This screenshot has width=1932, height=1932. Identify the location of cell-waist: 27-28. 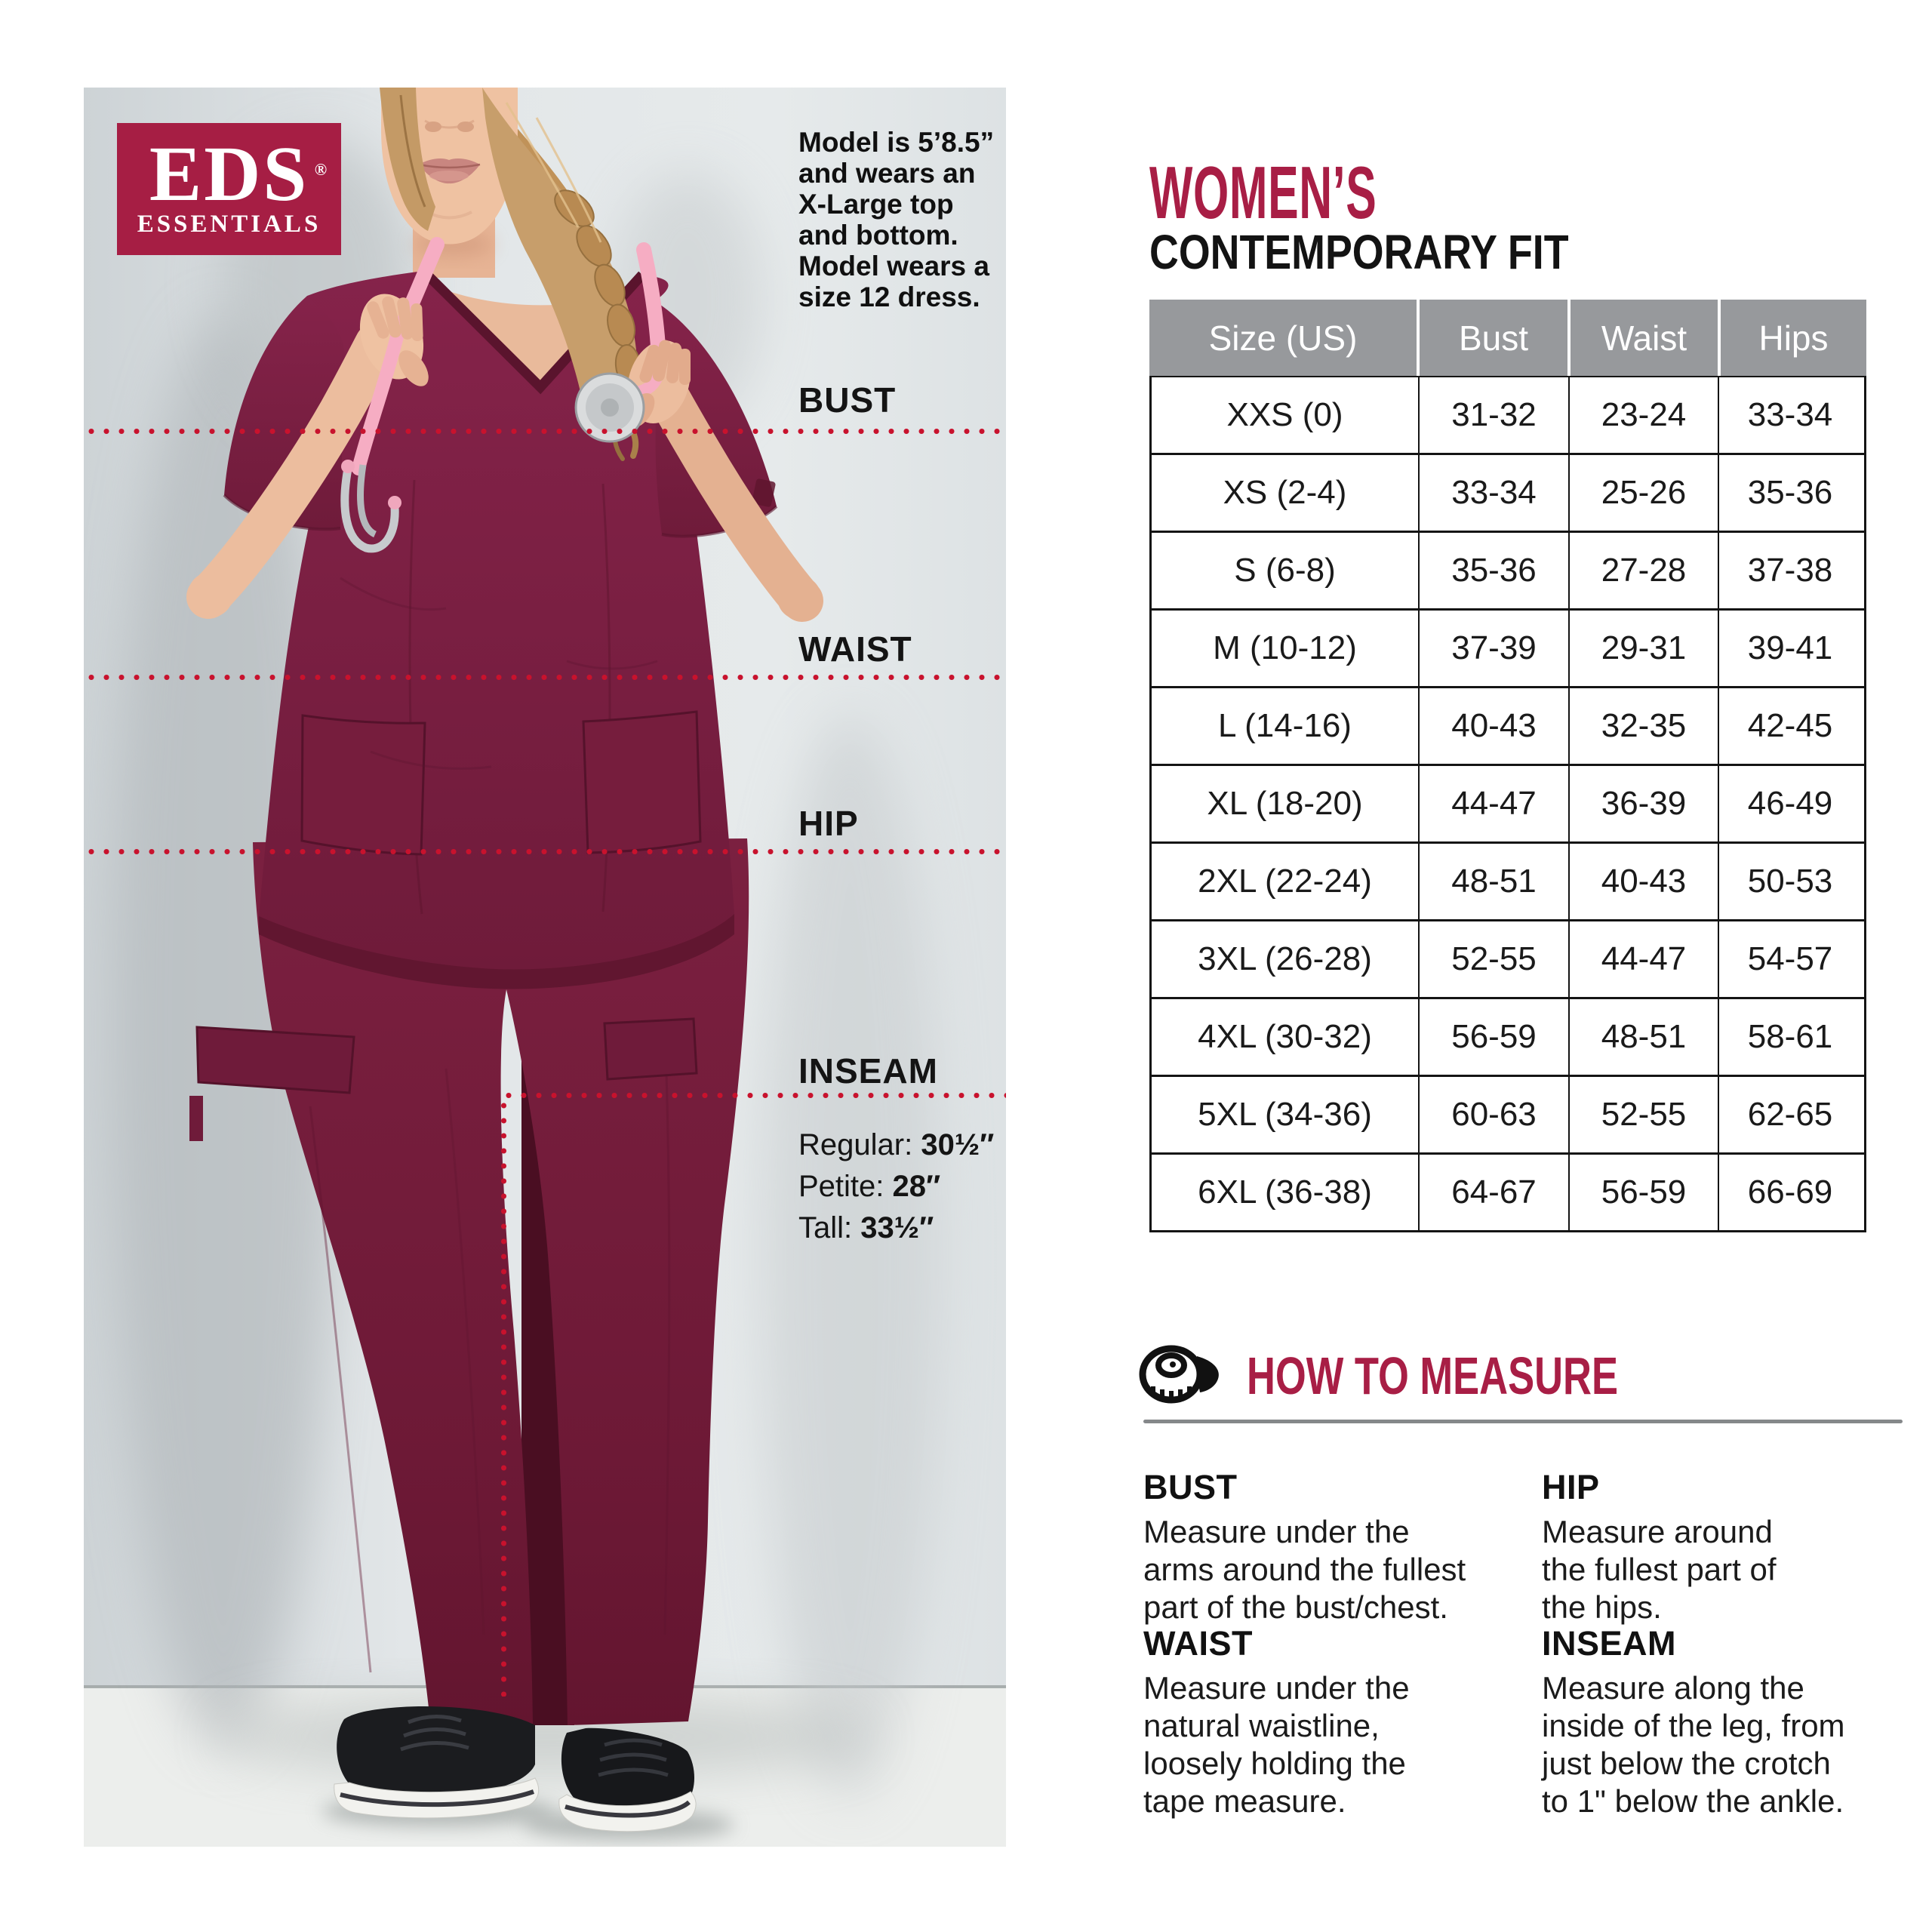
(1644, 570).